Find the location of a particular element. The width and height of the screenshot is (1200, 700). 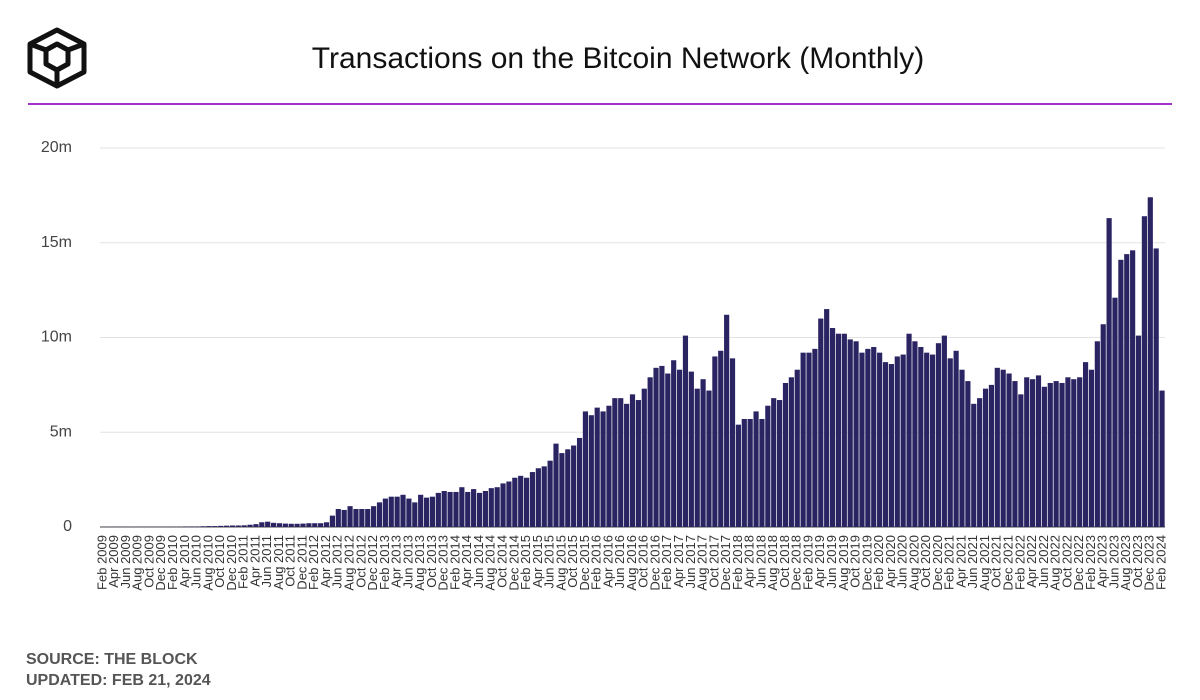

x-tick-label: Feb 2016 is located at coordinates (596, 562).